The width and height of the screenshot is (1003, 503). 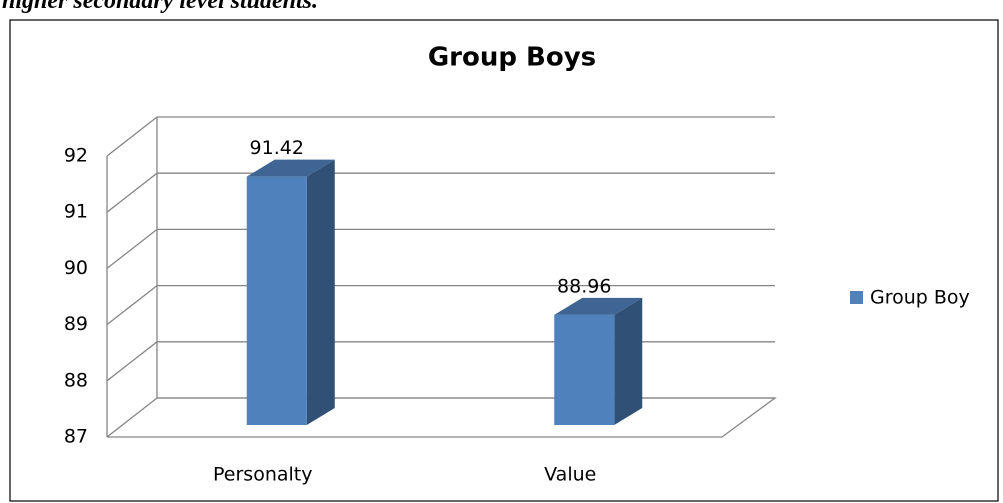 I want to click on legend-swatch, so click(x=856, y=297).